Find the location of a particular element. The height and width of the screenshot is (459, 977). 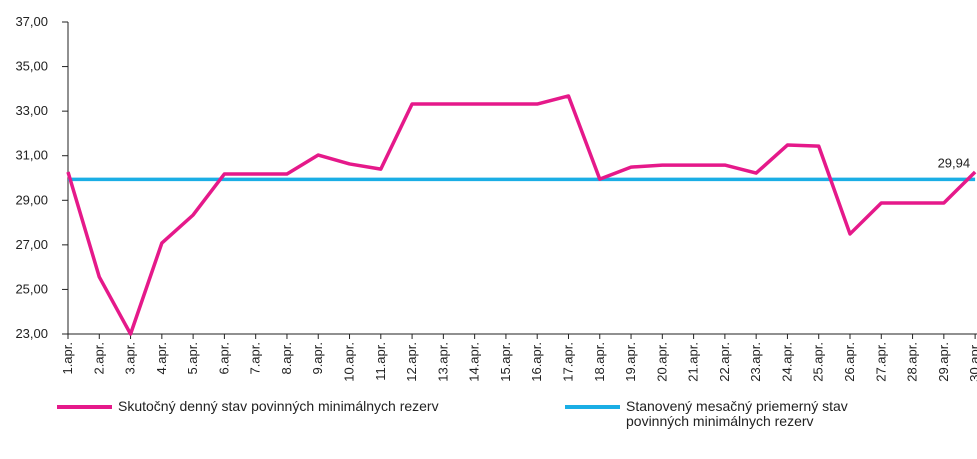

y-tick-label: 27,00 is located at coordinates (31, 244).